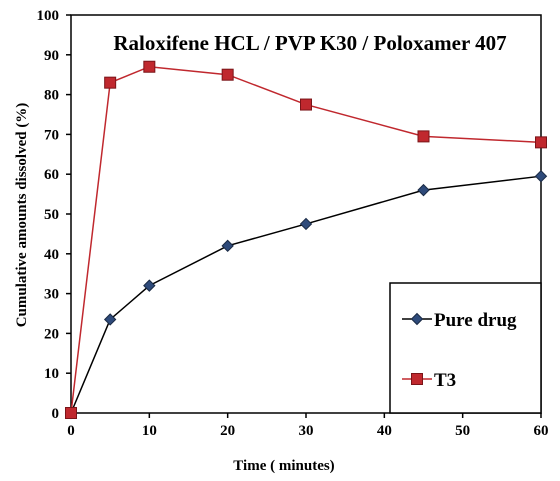 This screenshot has height=481, width=560. I want to click on y-tick-label: 30, so click(51, 295).